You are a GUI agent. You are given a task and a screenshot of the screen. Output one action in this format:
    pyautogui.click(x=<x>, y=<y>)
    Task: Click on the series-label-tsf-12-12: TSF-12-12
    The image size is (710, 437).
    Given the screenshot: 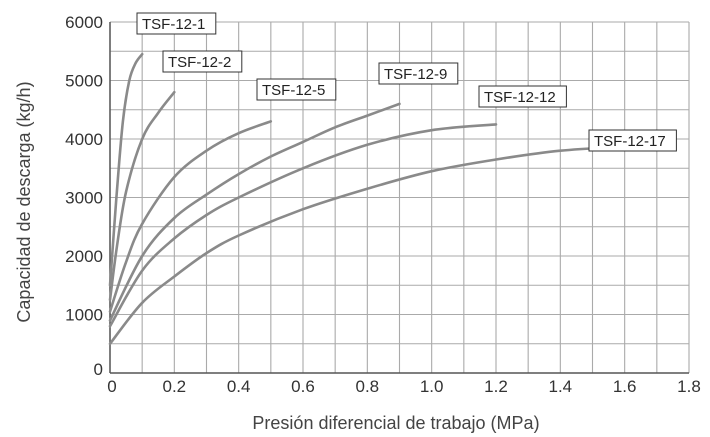 What is the action you would take?
    pyautogui.click(x=522, y=96)
    